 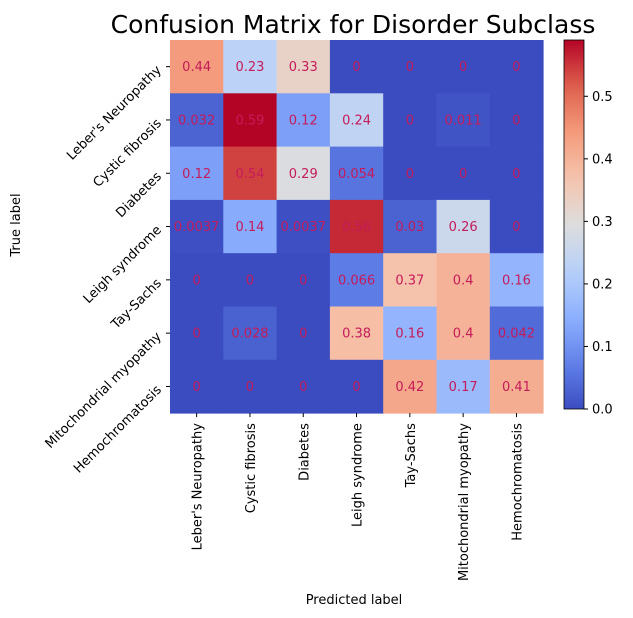 I want to click on x-tick-label: Tay-Sachs, so click(x=411, y=456).